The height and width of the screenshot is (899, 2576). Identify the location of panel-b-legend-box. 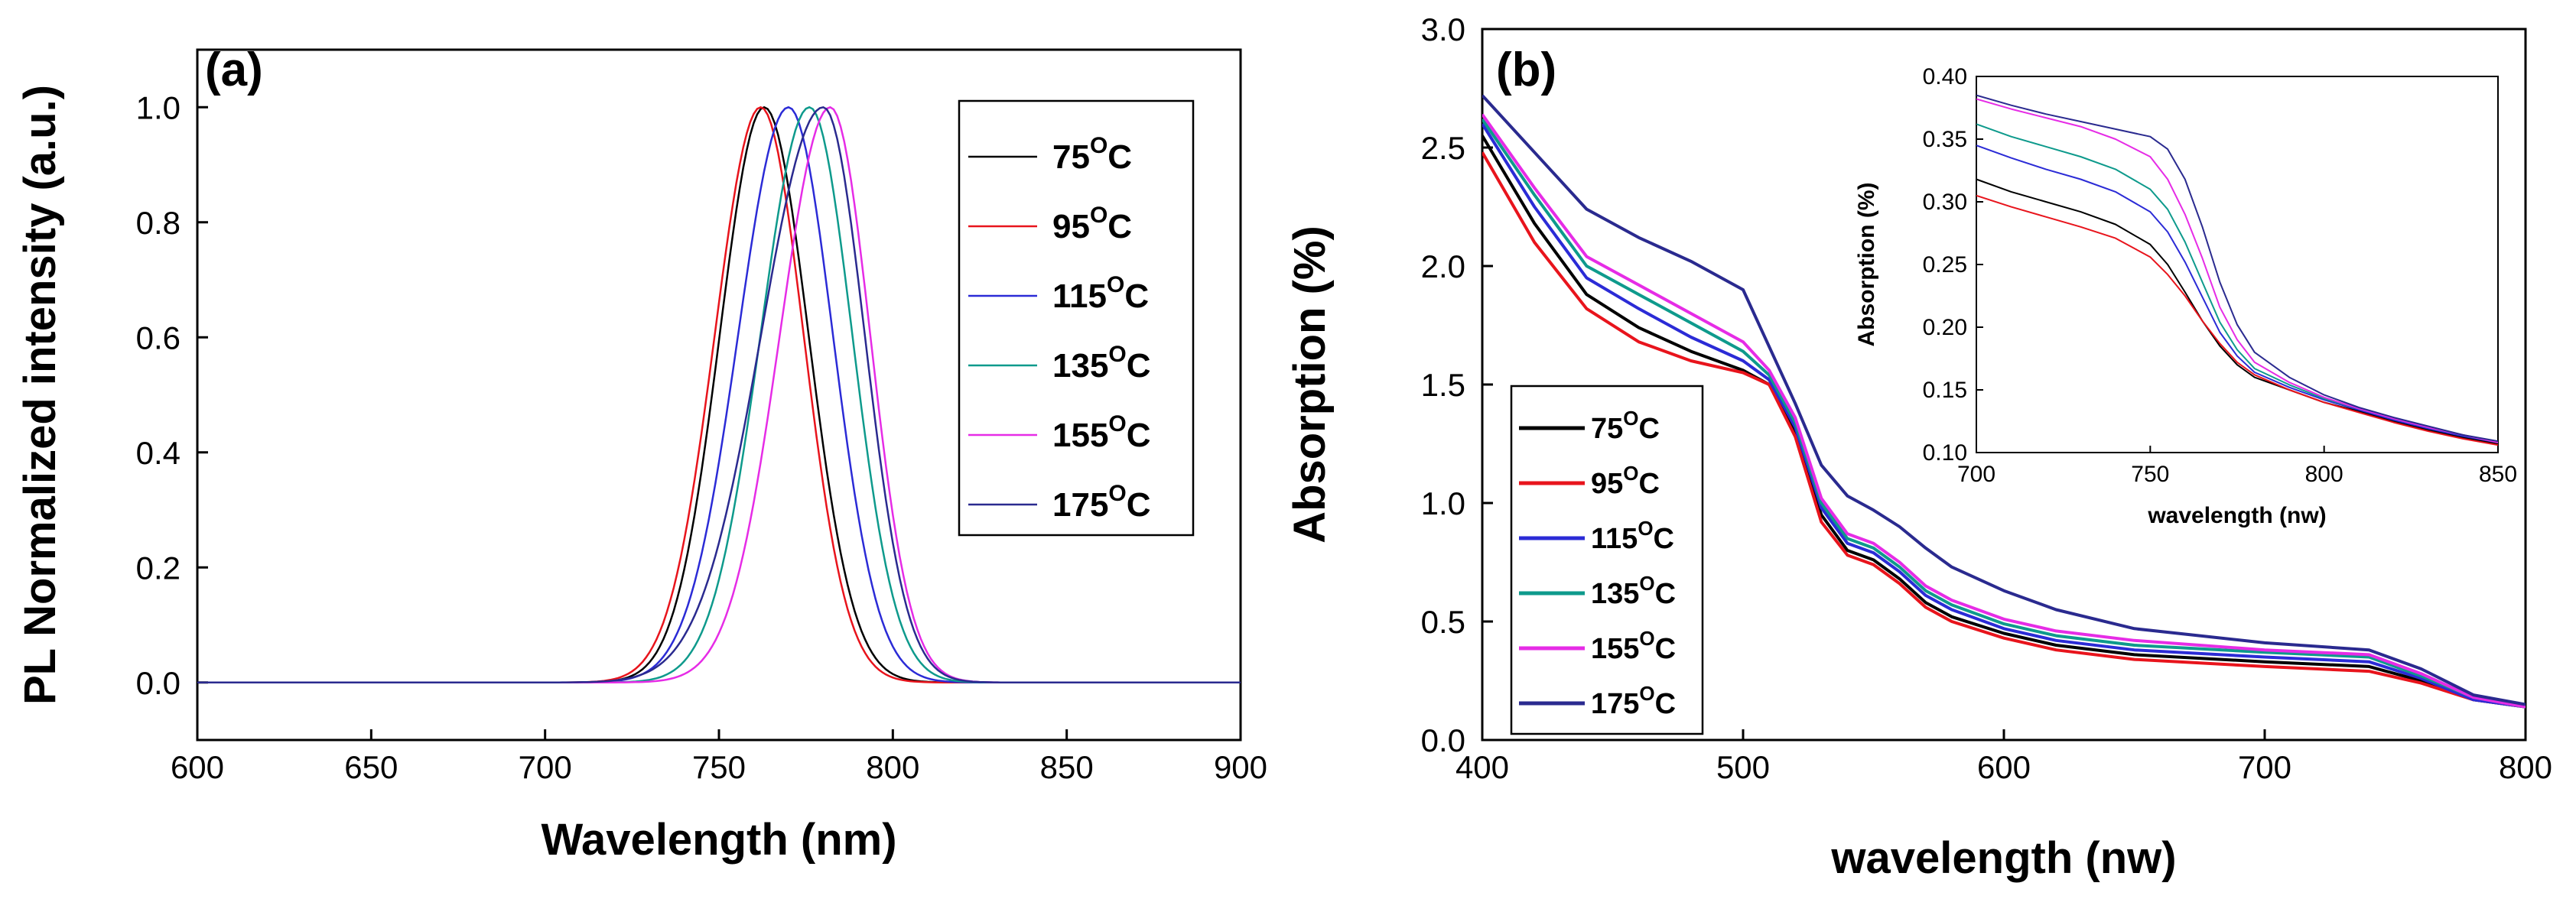
(1607, 560).